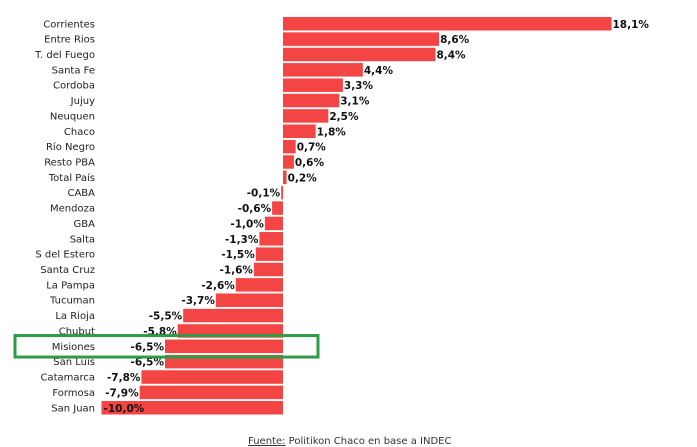 This screenshot has width=697, height=447. I want to click on category-label: Resto PBA, so click(69, 162).